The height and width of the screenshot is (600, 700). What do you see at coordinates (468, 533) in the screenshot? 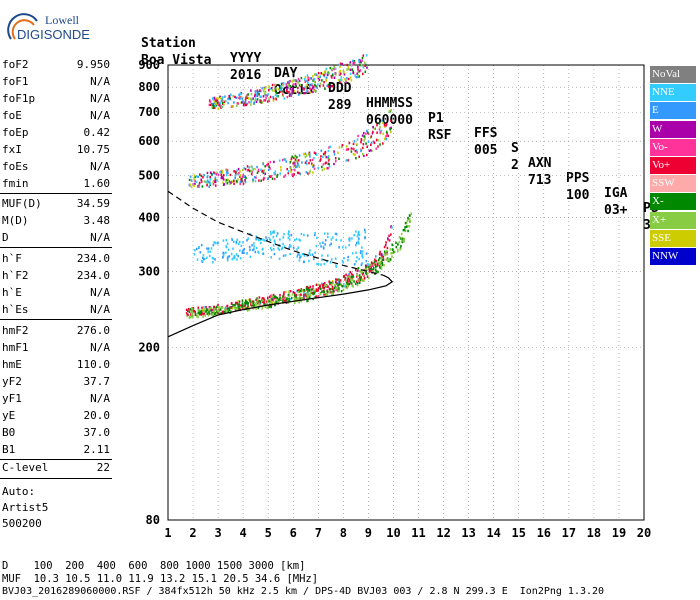
I see `x-tick-label: 13` at bounding box center [468, 533].